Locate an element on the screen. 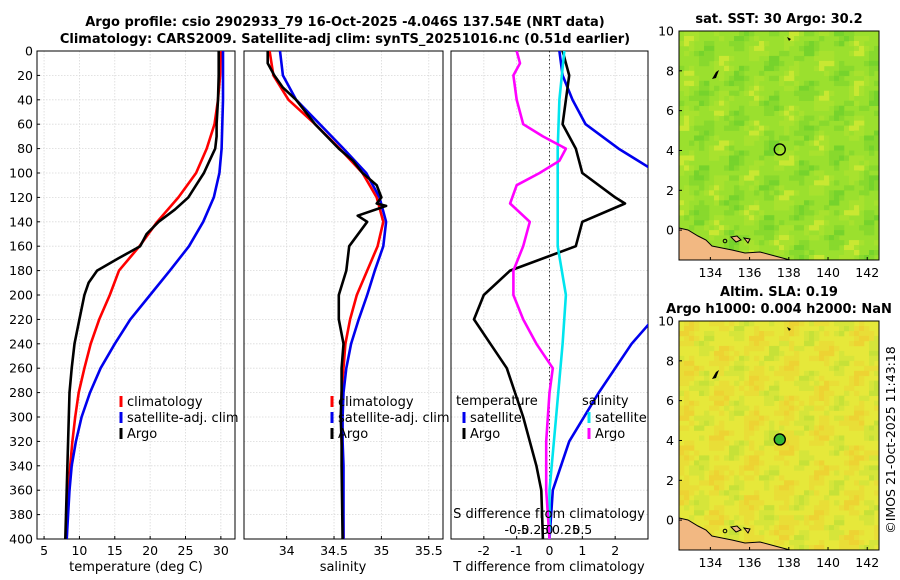 Image resolution: width=900 pixels, height=580 pixels. legend-title-salinity: salinity is located at coordinates (605, 401).